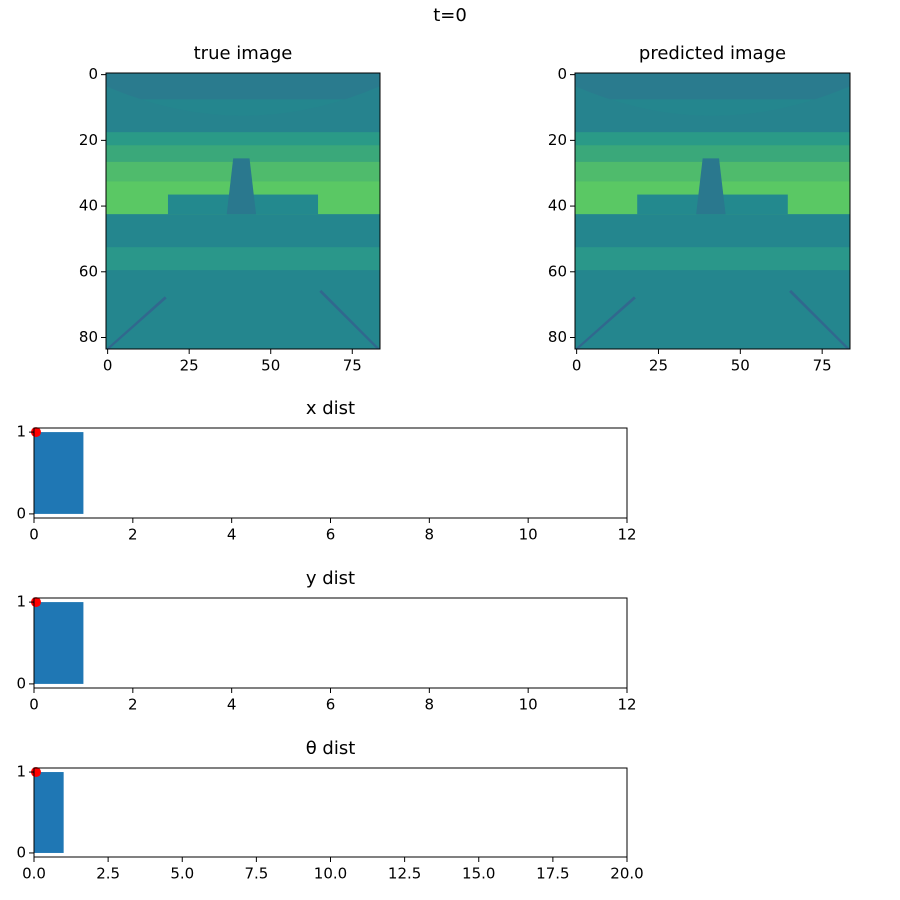 This screenshot has height=900, width=900. I want to click on x-tick-label: 7.5, so click(256, 874).